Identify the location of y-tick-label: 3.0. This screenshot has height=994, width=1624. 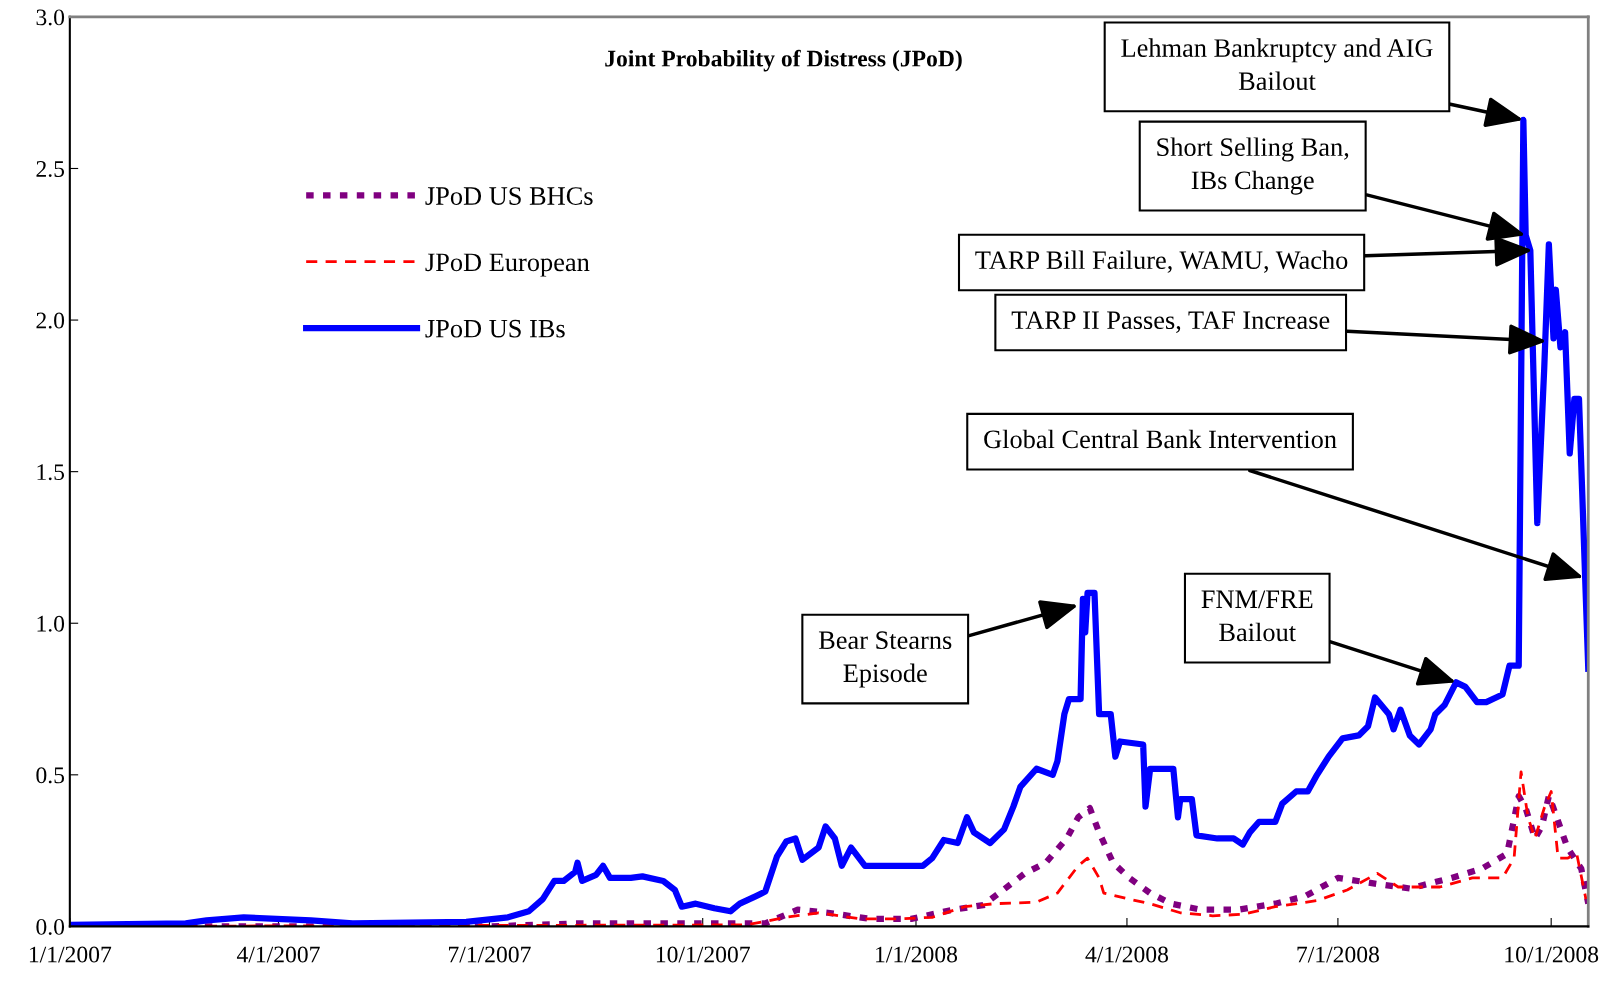
(50, 17).